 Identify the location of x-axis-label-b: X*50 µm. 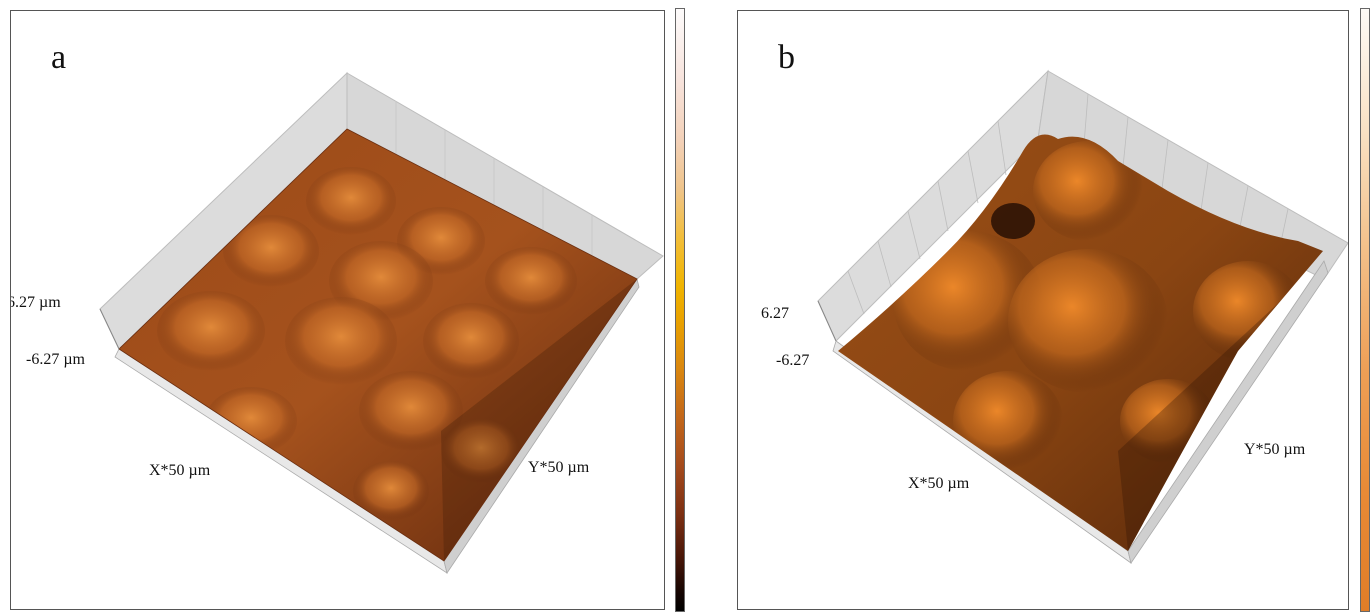
(939, 483).